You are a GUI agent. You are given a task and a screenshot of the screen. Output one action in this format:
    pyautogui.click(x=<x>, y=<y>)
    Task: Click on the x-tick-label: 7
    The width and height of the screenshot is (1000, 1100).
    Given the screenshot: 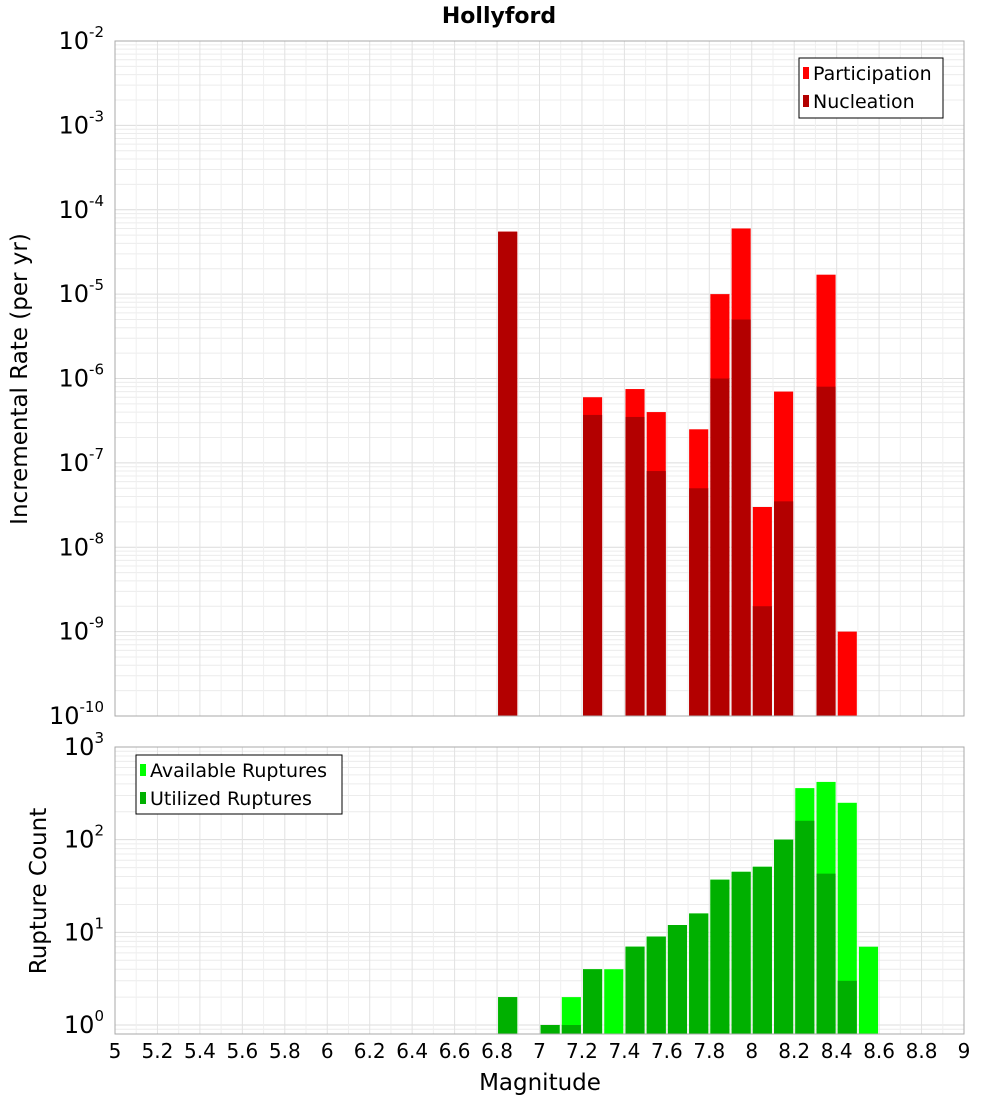 What is the action you would take?
    pyautogui.click(x=539, y=1051)
    